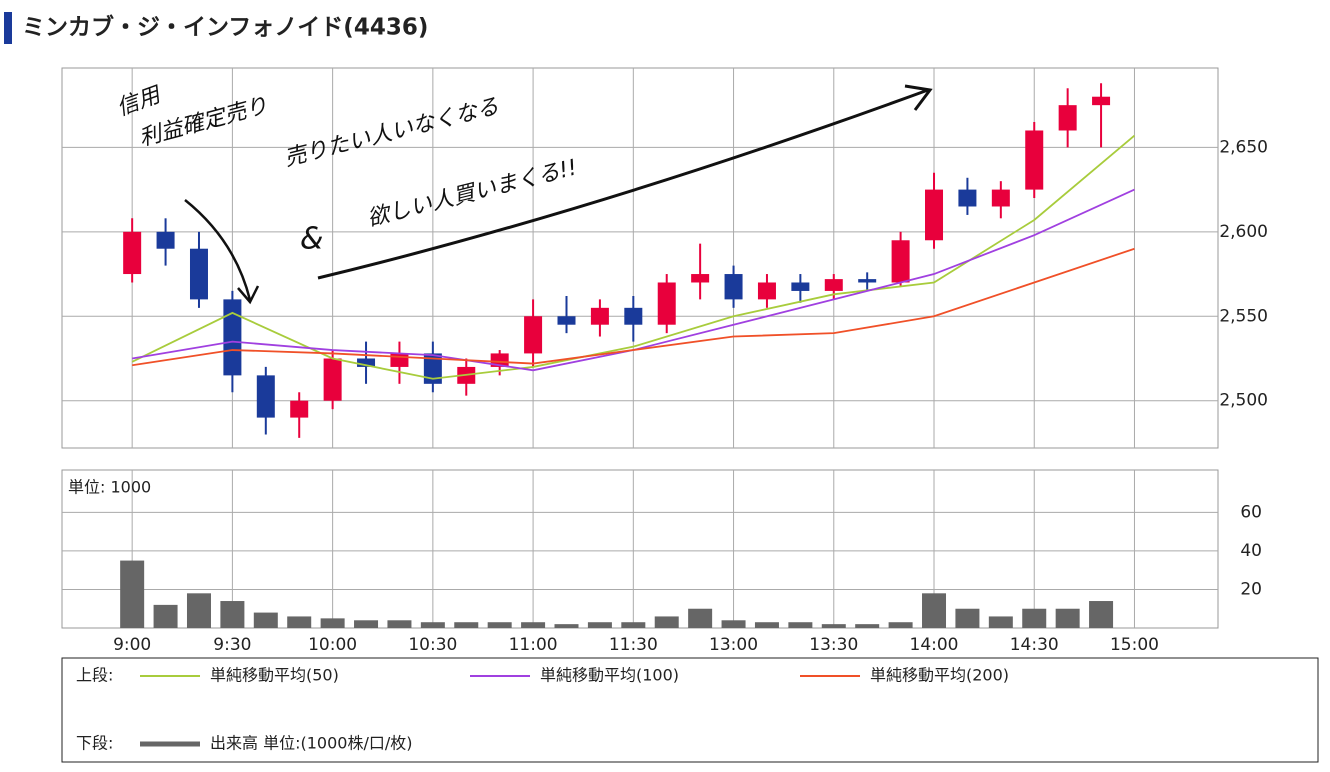 Image resolution: width=1330 pixels, height=772 pixels. Describe the element at coordinates (1243, 401) in the screenshot. I see `y-tick-label: 2,500` at that location.